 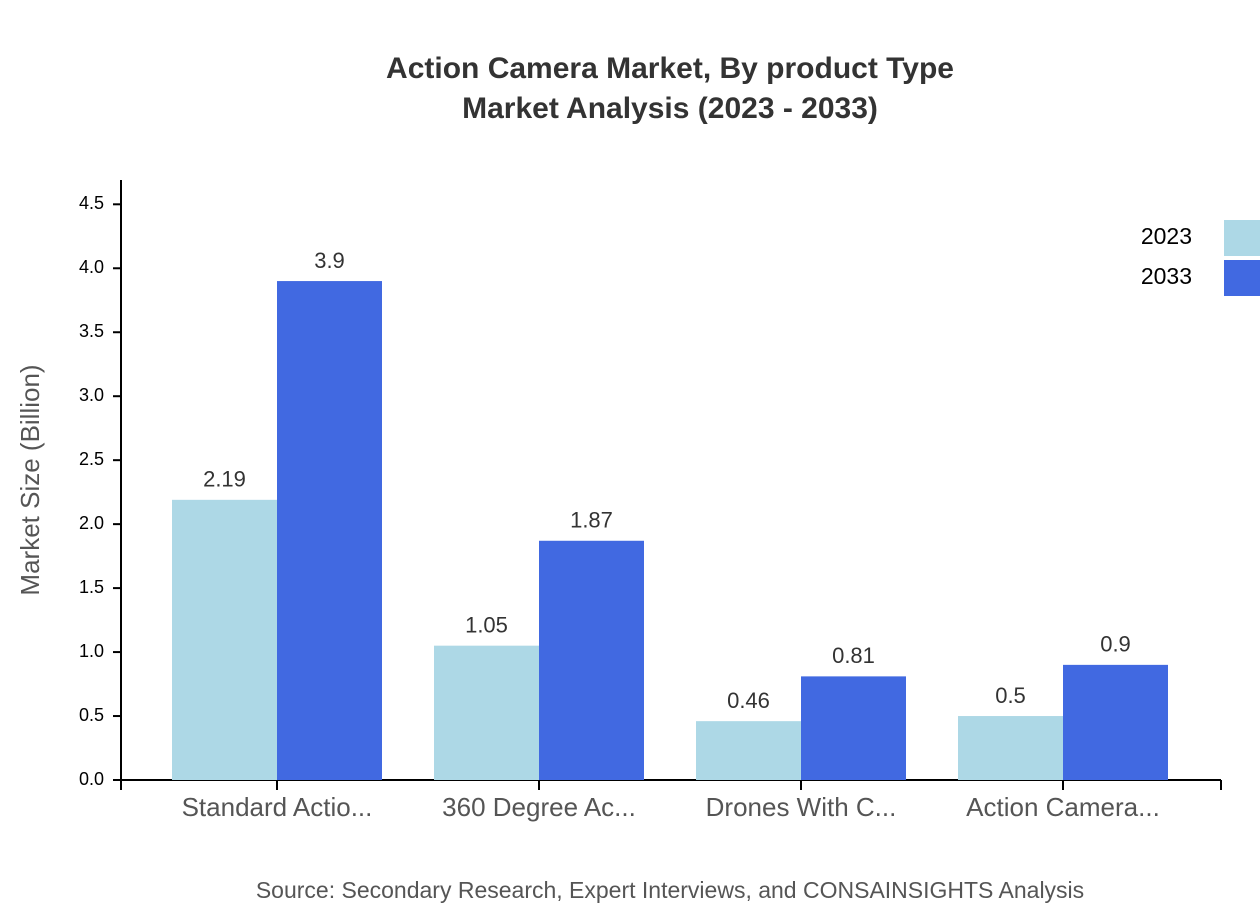 What do you see at coordinates (91, 267) in the screenshot?
I see `y-tick-label: 4.0` at bounding box center [91, 267].